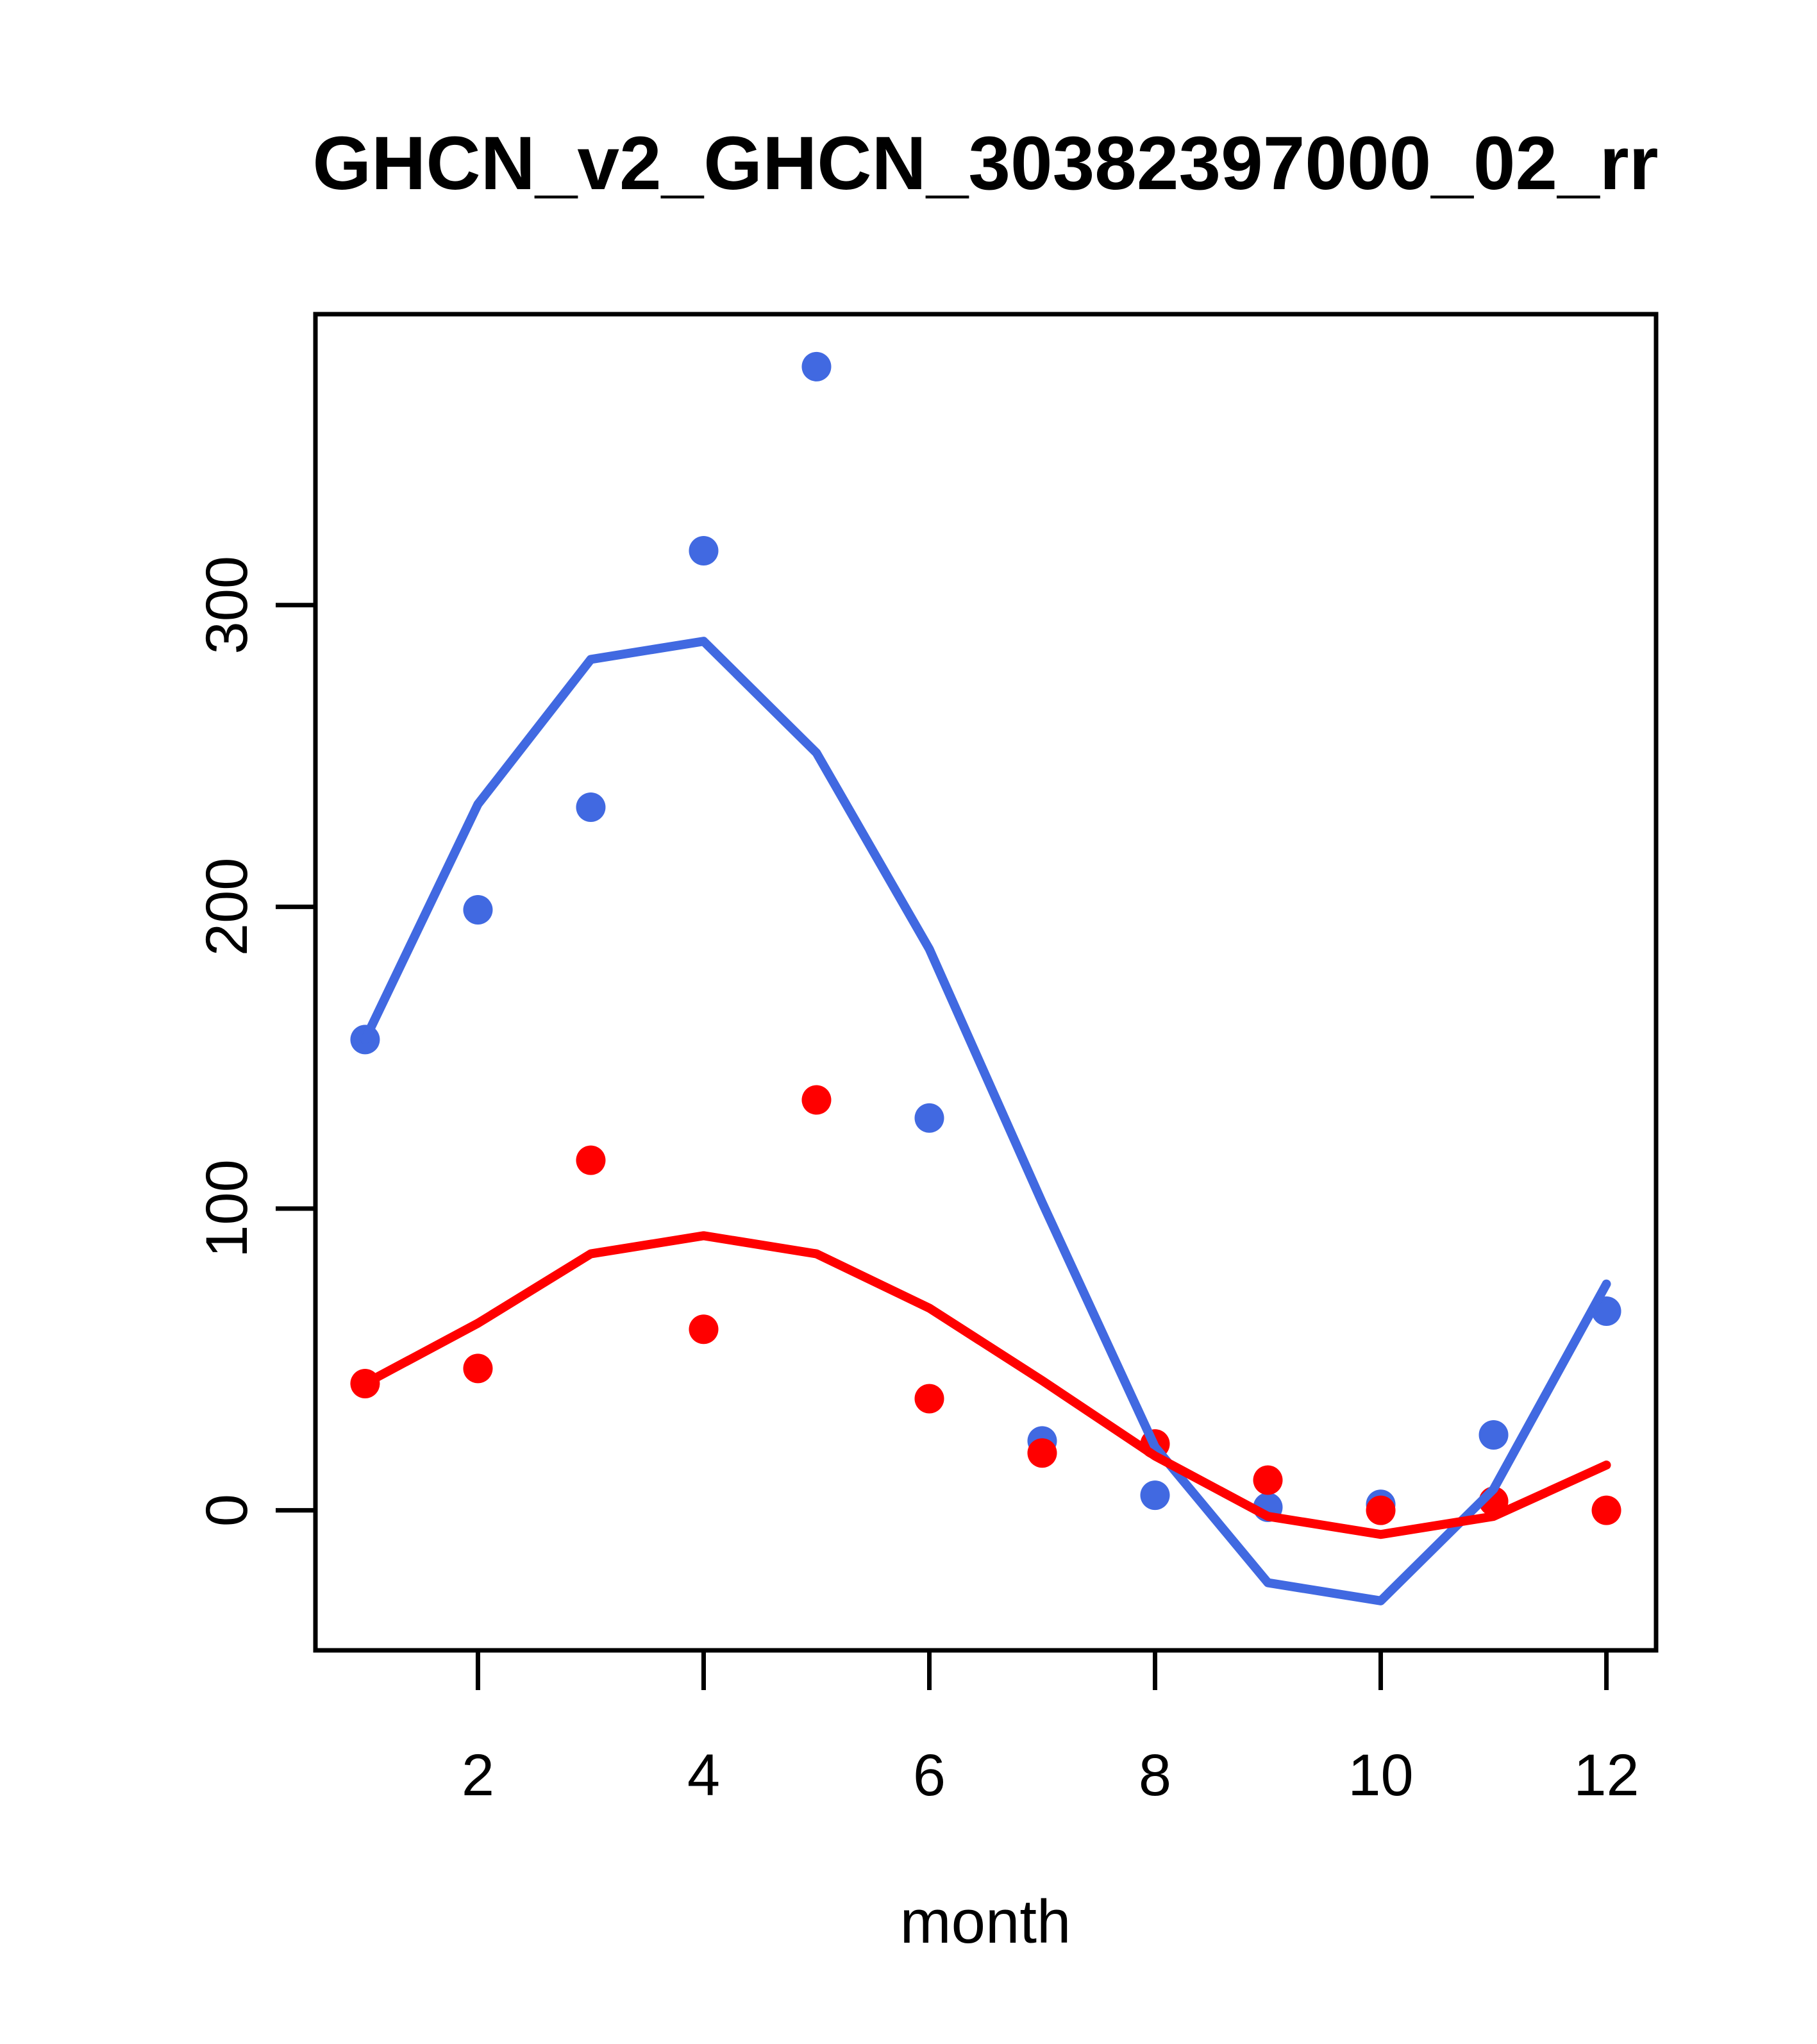 The image size is (1817, 2044). What do you see at coordinates (1606, 1775) in the screenshot?
I see `x-tick-label: 12` at bounding box center [1606, 1775].